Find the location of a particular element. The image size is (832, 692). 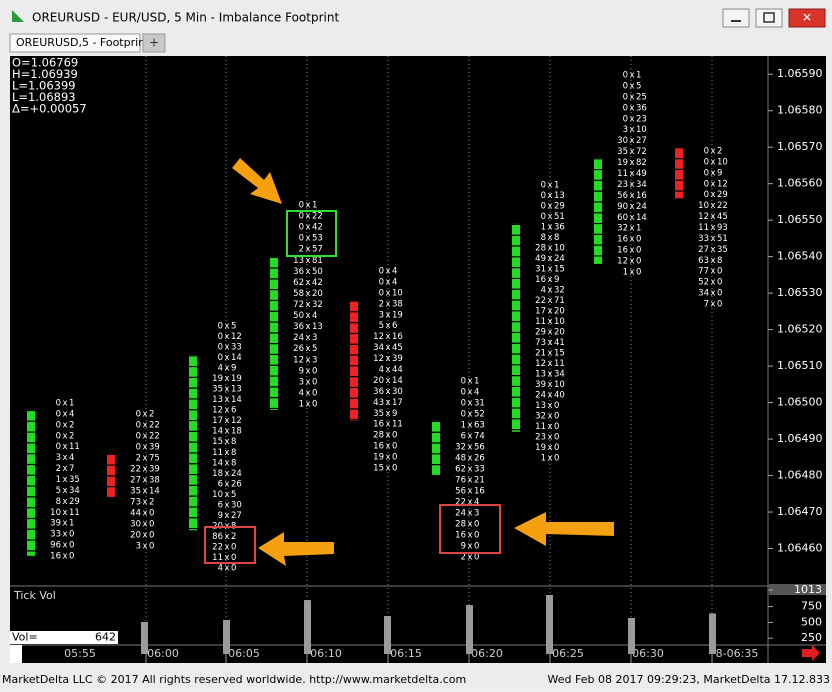

bid-volume: 27 is located at coordinates (703, 250).